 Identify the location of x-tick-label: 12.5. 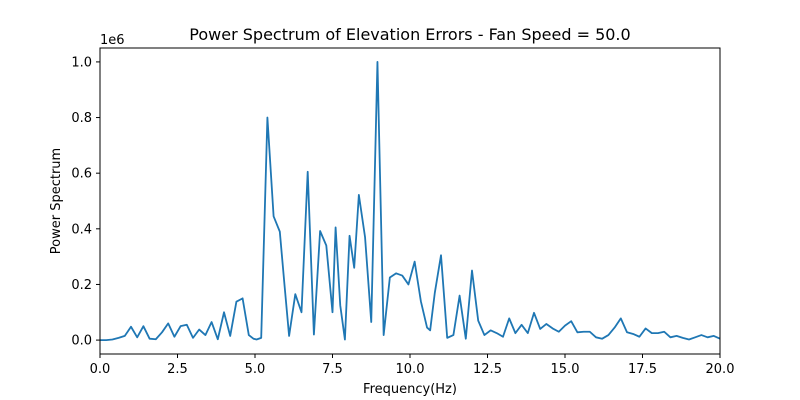
(487, 369).